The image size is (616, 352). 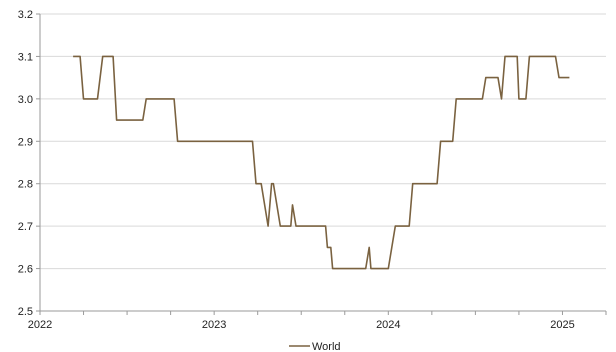 I want to click on y-tick-label: 2.7, so click(x=25, y=227).